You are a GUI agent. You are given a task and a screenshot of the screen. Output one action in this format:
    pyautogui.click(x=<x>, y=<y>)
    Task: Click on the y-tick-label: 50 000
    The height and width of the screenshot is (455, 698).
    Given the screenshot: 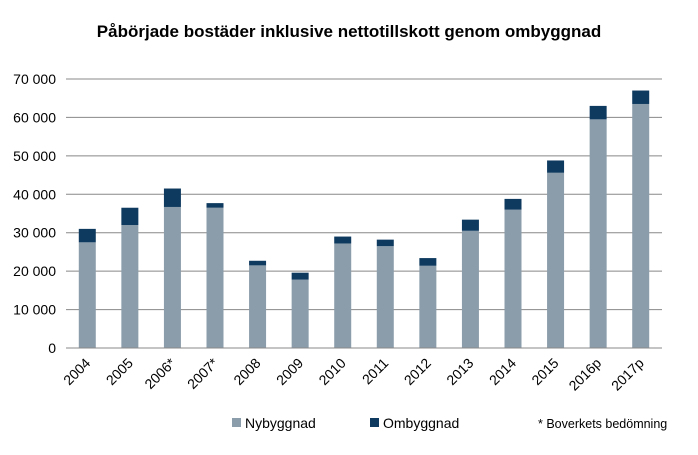 What is the action you would take?
    pyautogui.click(x=34, y=156)
    